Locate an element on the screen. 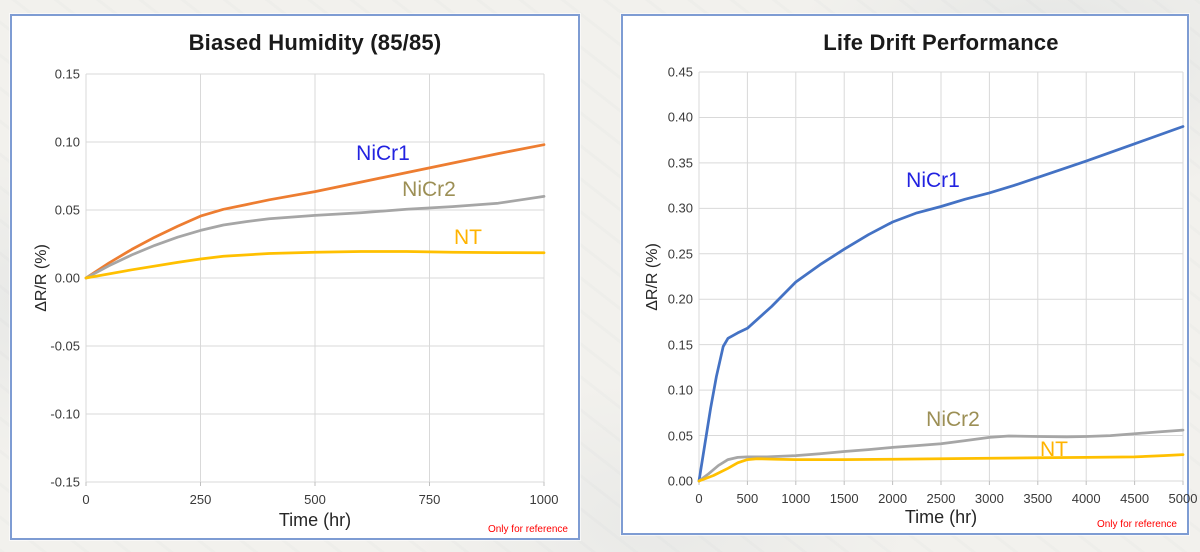  y-tick-label: 0.25 is located at coordinates (680, 254).